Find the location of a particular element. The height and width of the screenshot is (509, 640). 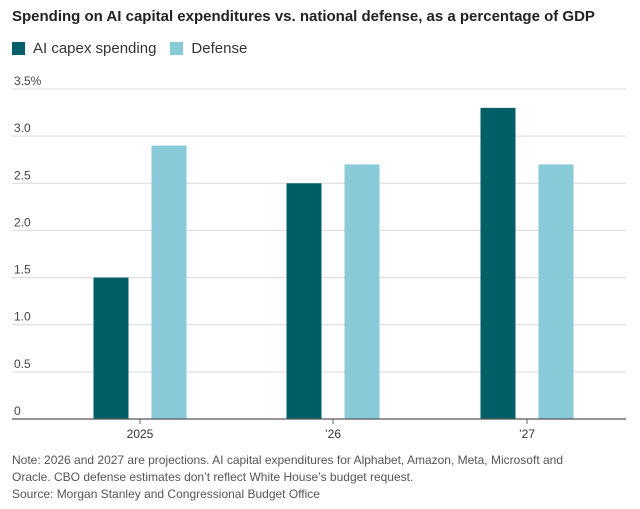

y-tick-label: 1.5 is located at coordinates (22, 270).